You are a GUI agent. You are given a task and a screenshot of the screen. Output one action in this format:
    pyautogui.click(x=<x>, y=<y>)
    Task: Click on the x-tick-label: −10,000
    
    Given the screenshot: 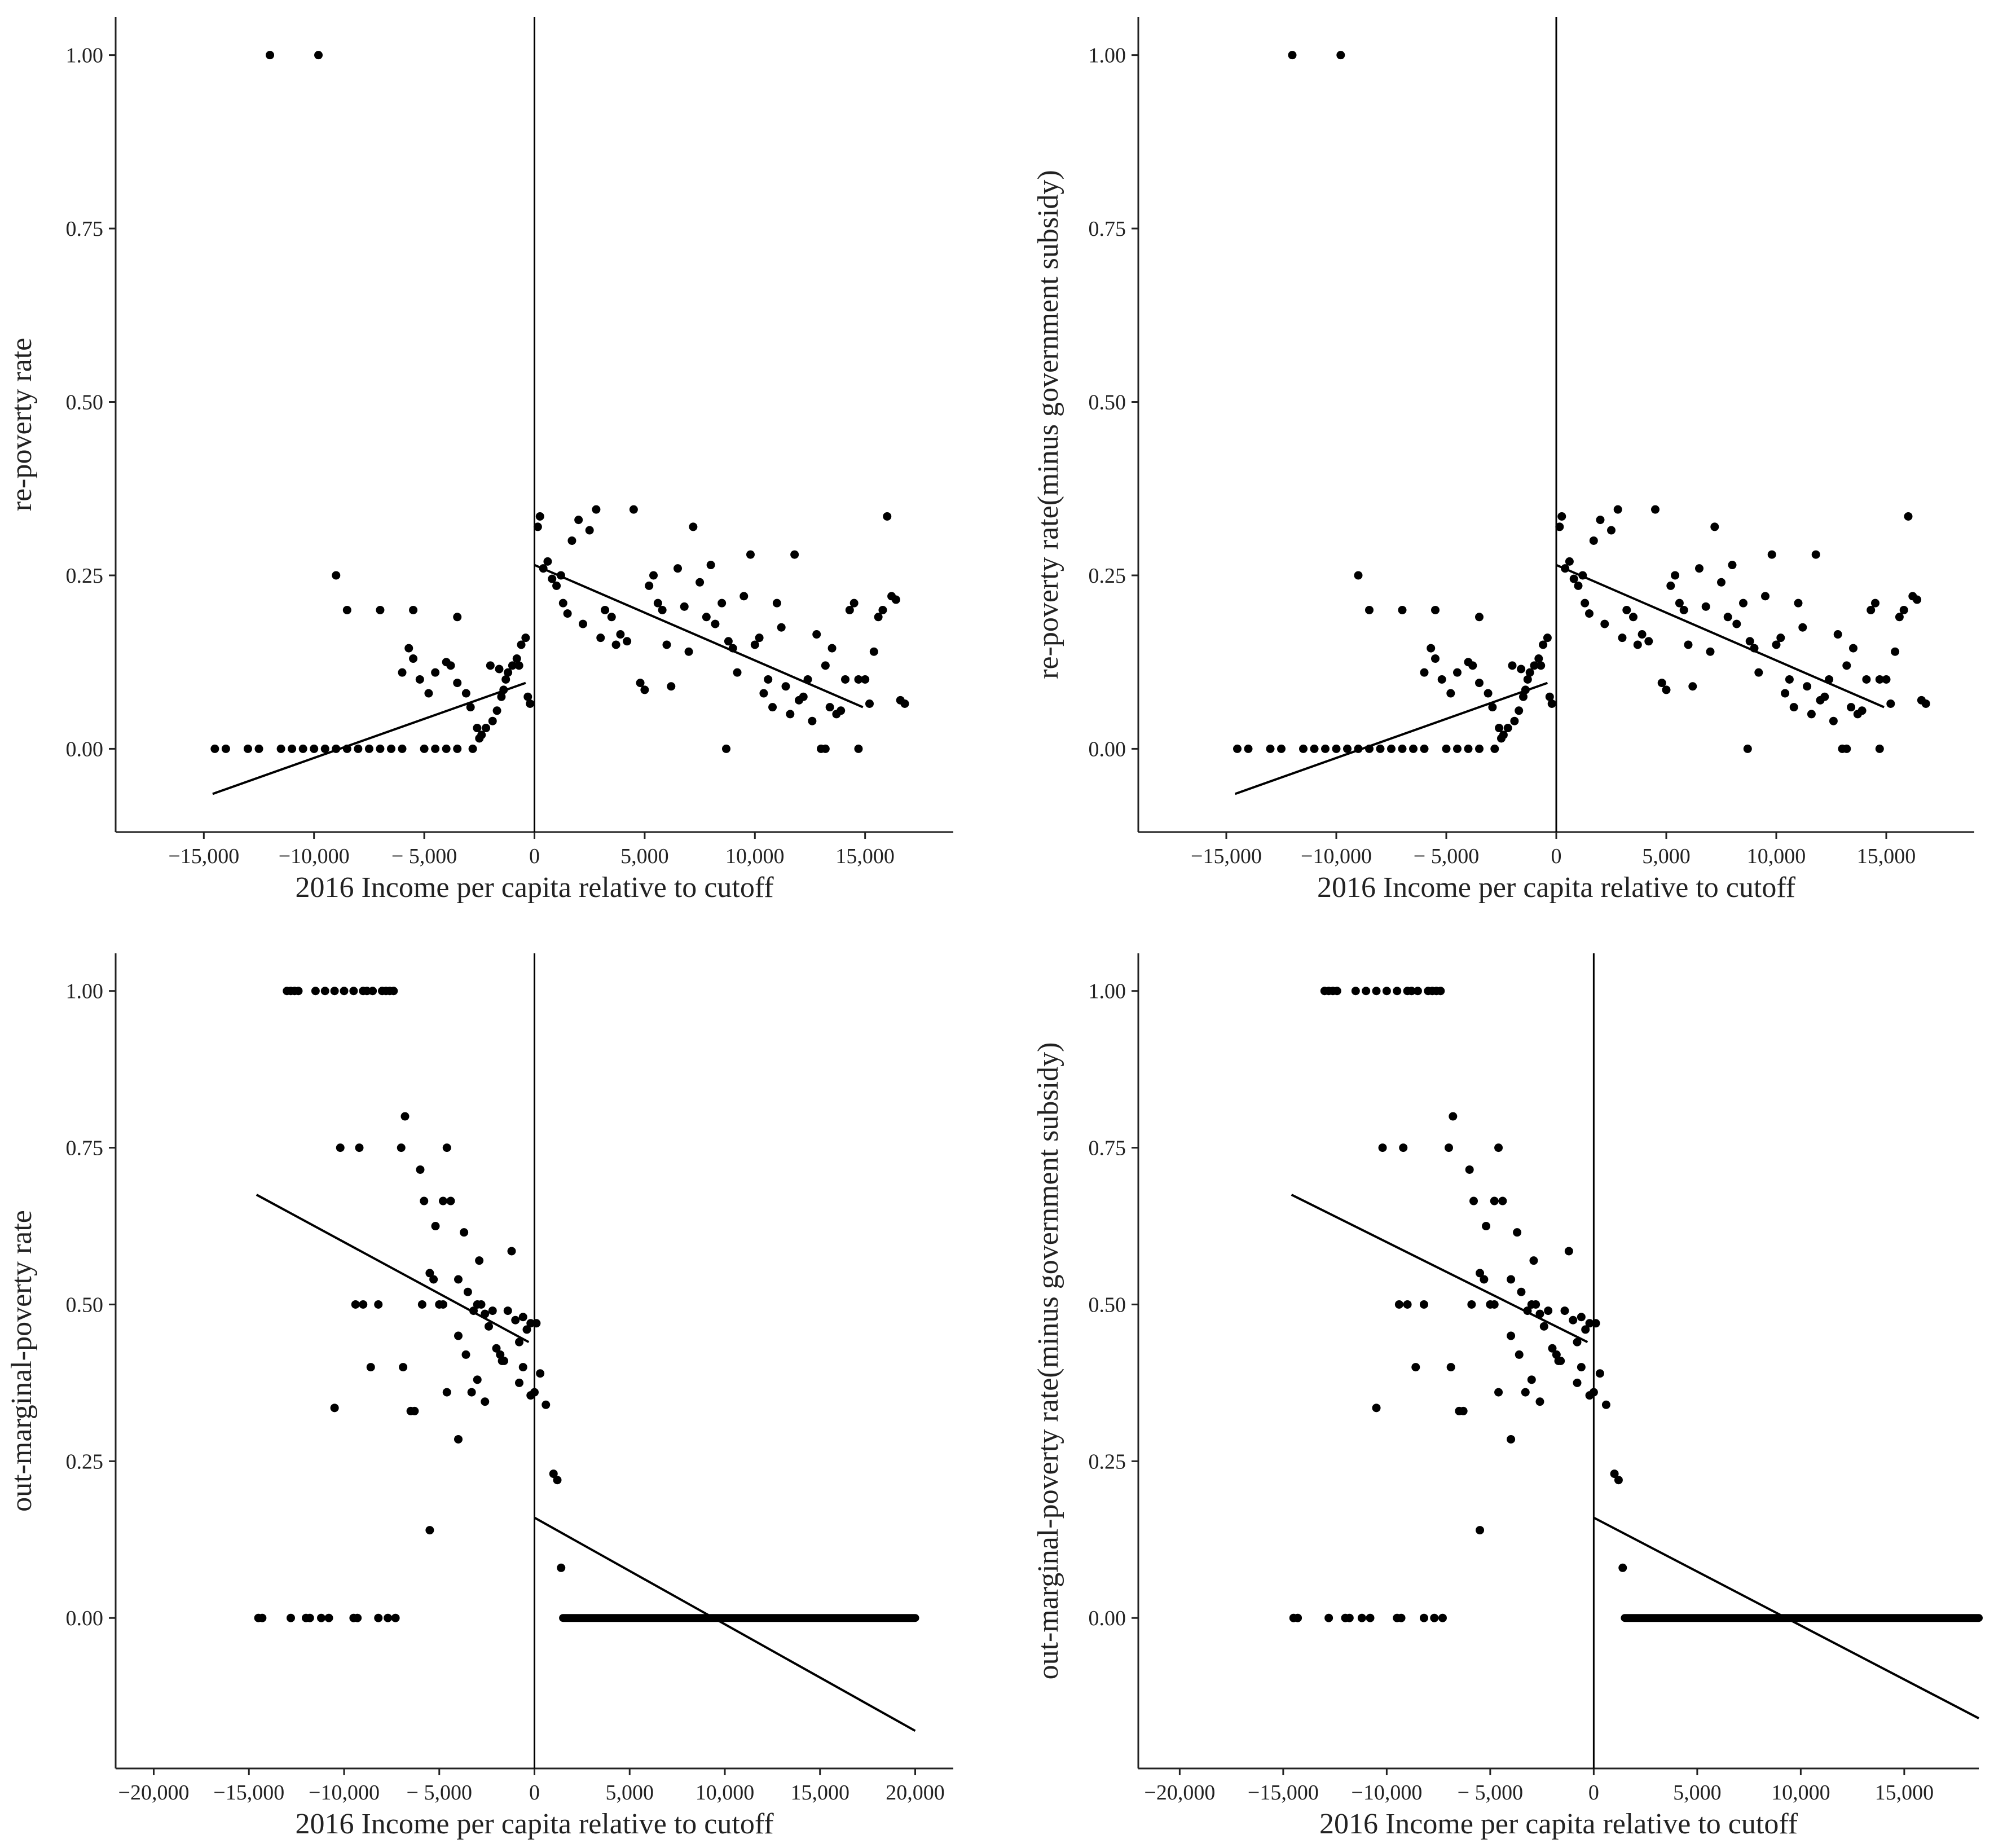 What is the action you would take?
    pyautogui.click(x=1337, y=856)
    